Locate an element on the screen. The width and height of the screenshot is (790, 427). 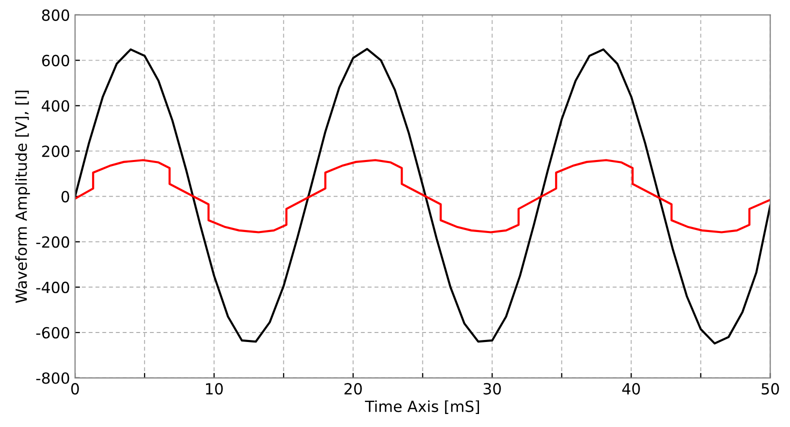
y-tick-label: 800 is located at coordinates (56, 15).